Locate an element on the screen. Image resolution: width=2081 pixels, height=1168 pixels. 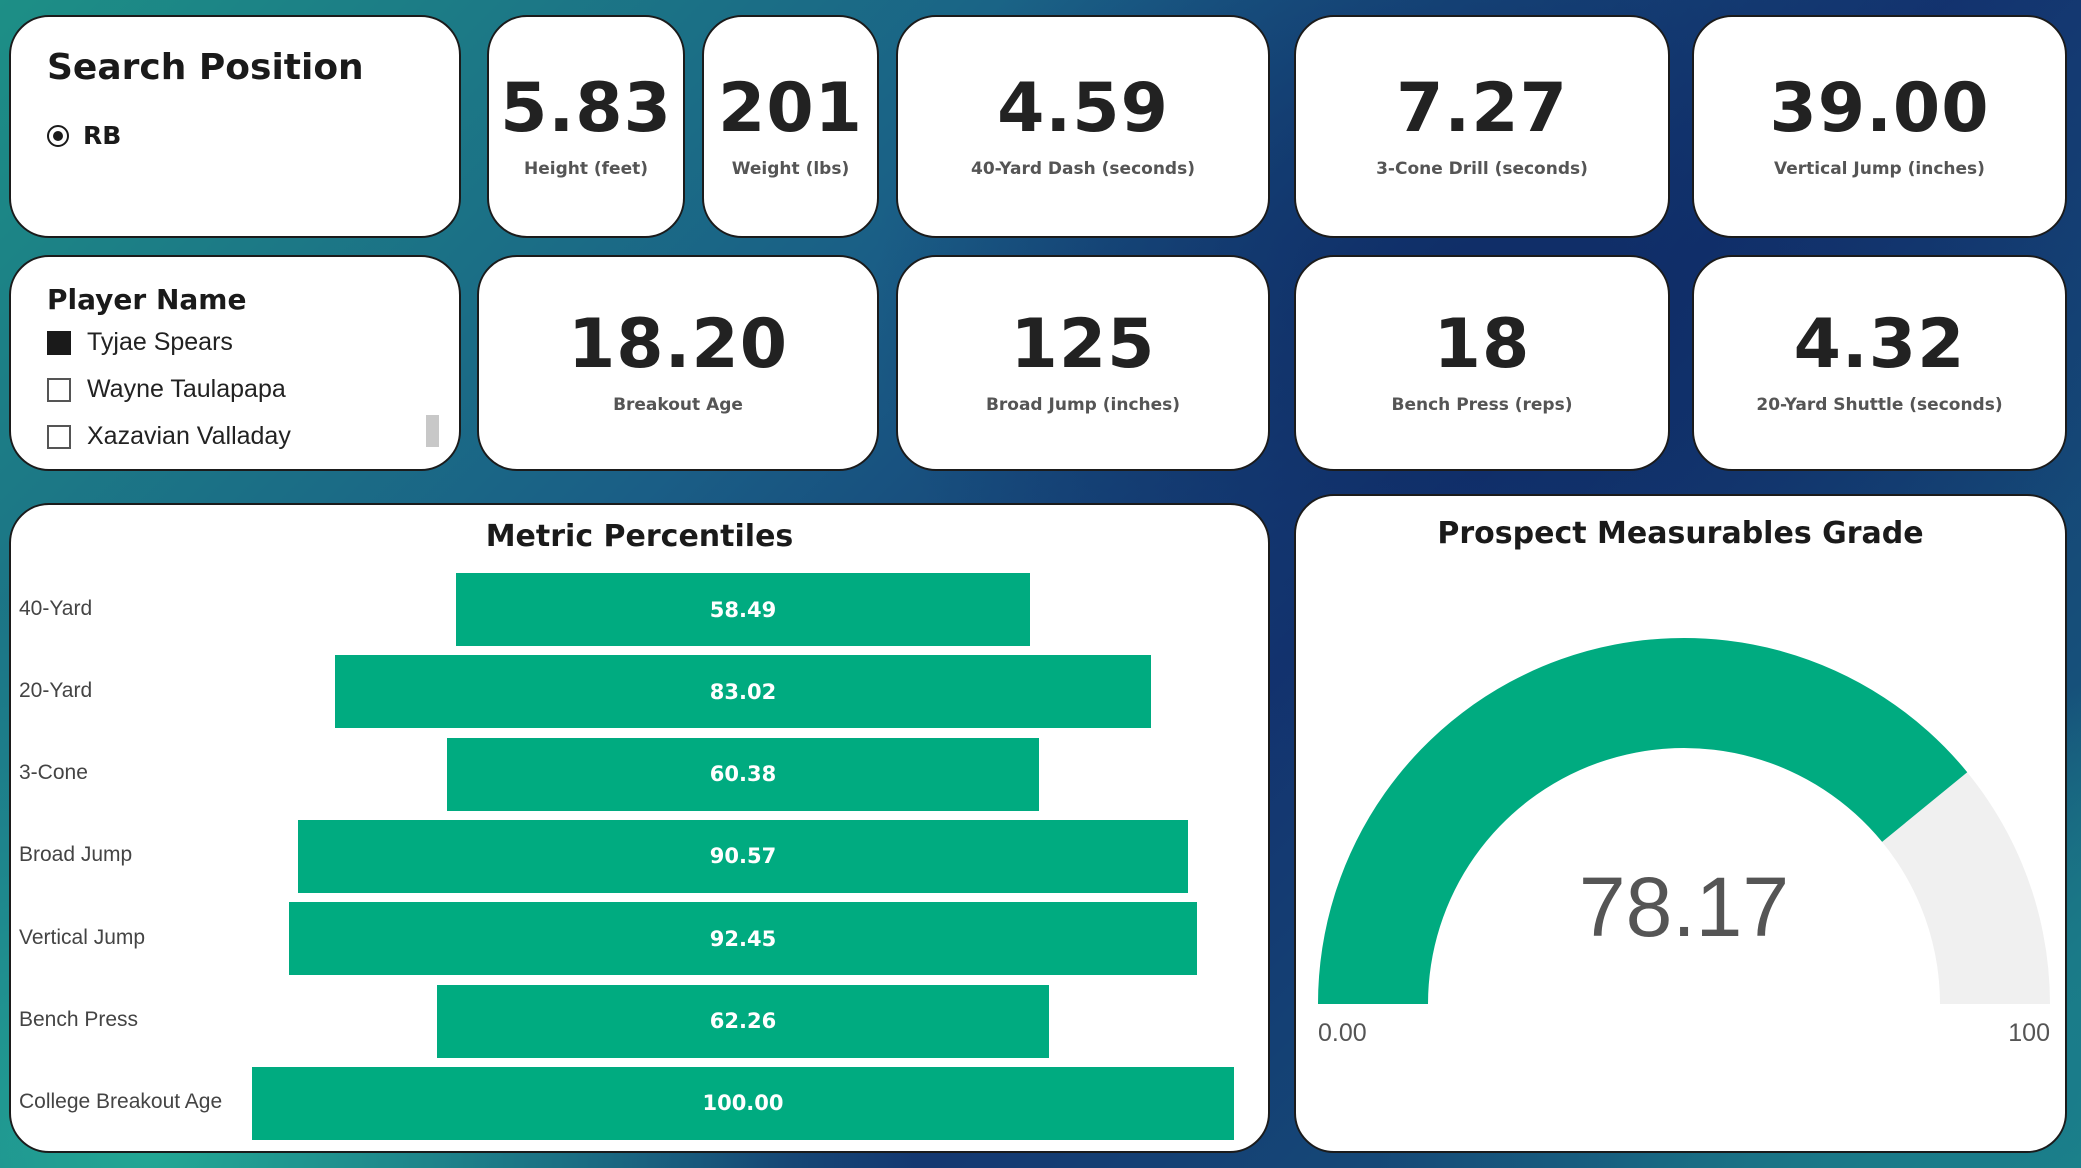
category-label: Vertical Jump is located at coordinates (82, 937).